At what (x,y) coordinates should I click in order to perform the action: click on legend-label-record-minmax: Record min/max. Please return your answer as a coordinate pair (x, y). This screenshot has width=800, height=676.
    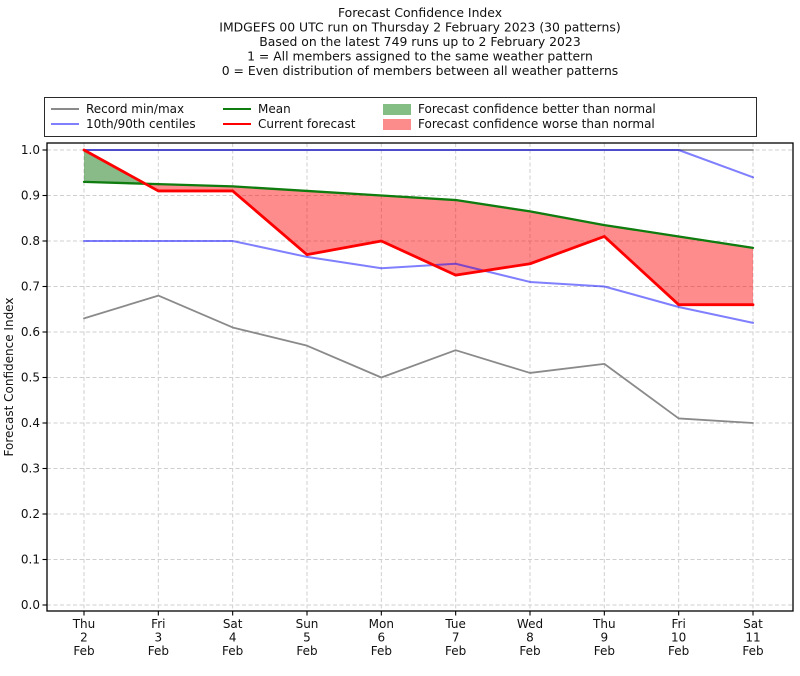
    Looking at the image, I should click on (135, 109).